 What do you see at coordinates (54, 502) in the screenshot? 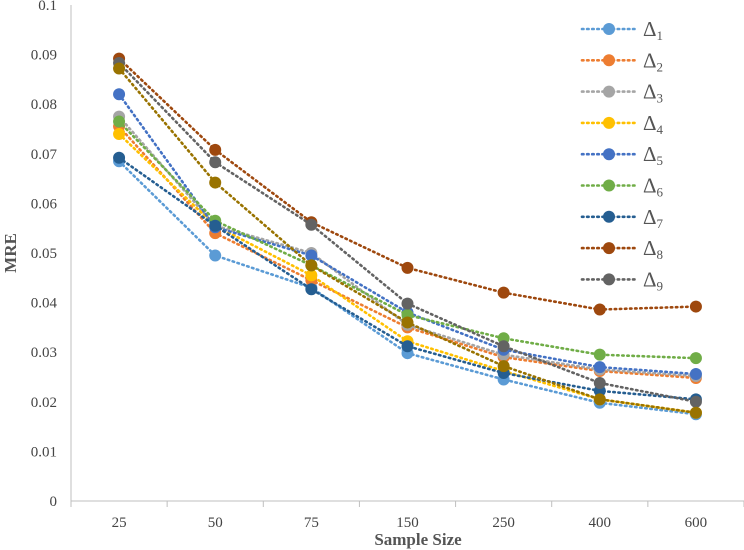
I see `y-tick-label: 0` at bounding box center [54, 502].